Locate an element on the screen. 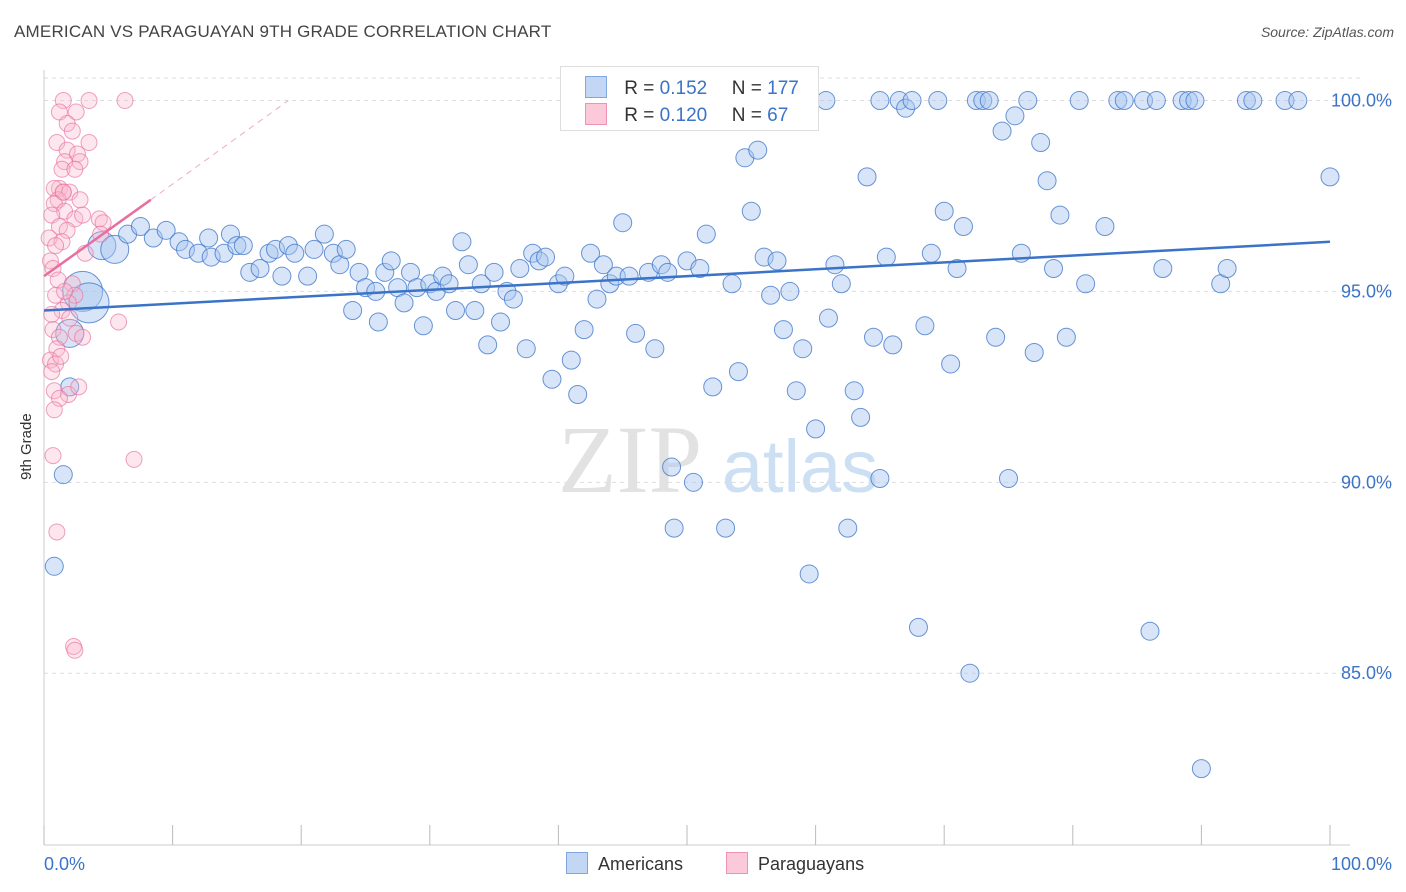 The height and width of the screenshot is (892, 1406). watermark-atlas: atlas is located at coordinates (800, 466).